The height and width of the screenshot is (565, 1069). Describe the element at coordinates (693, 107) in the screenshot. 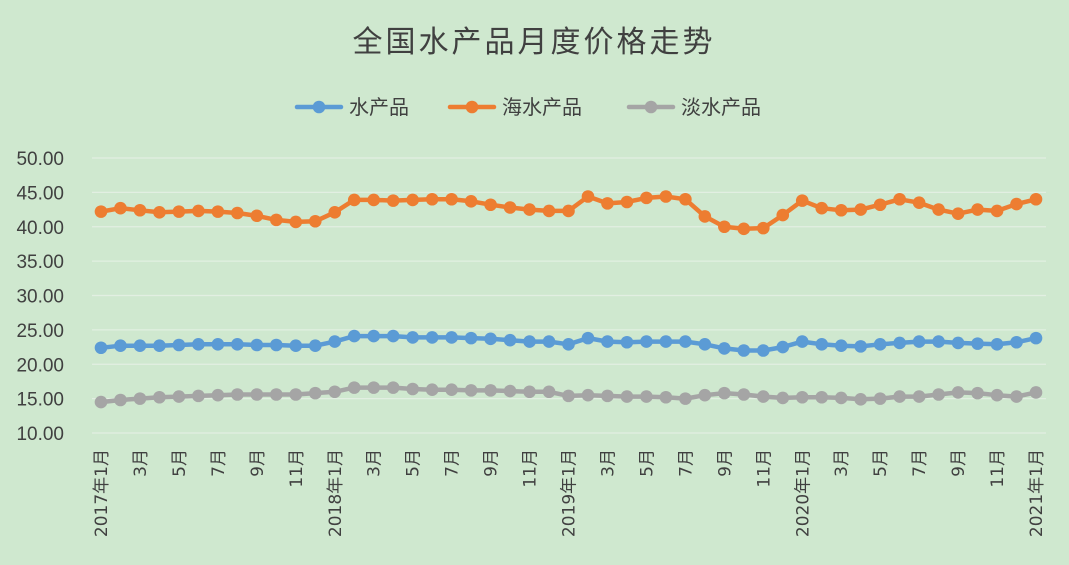

I see `legend-item: 淡水产品` at that location.